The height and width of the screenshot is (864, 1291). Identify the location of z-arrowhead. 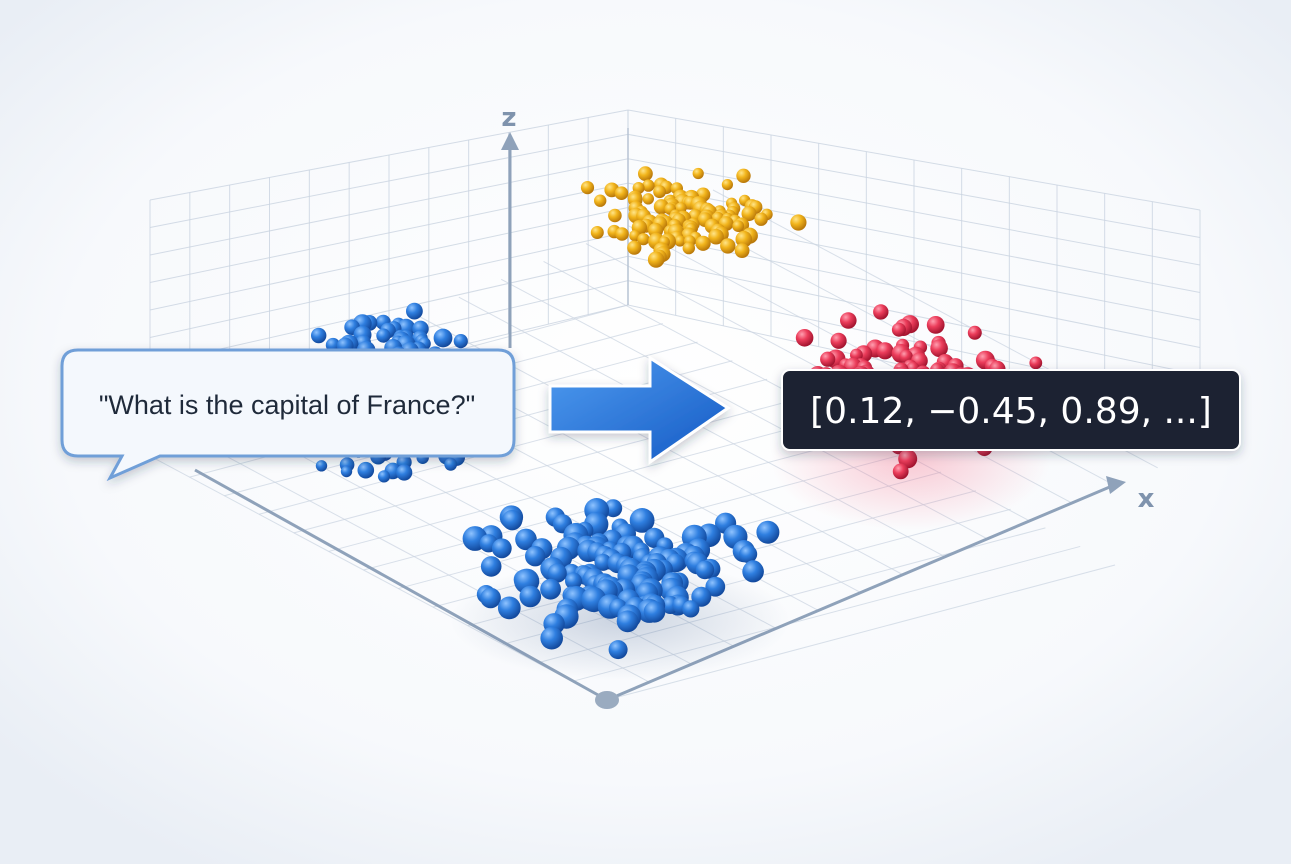
(510, 141).